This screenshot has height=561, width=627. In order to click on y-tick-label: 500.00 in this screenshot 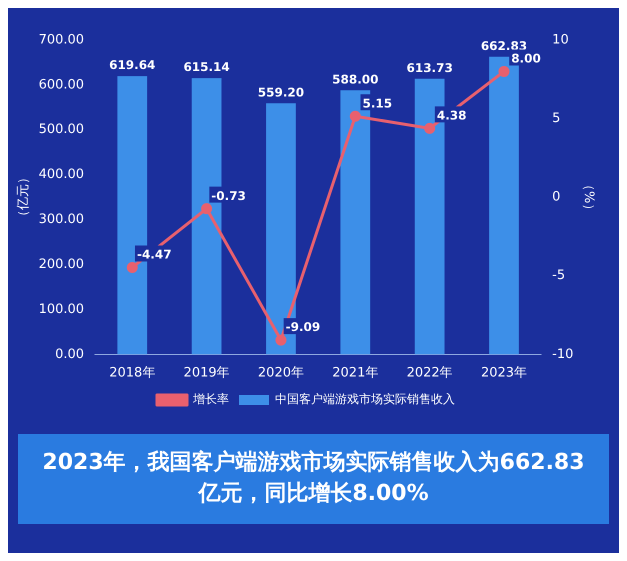, I will do `click(61, 130)`.